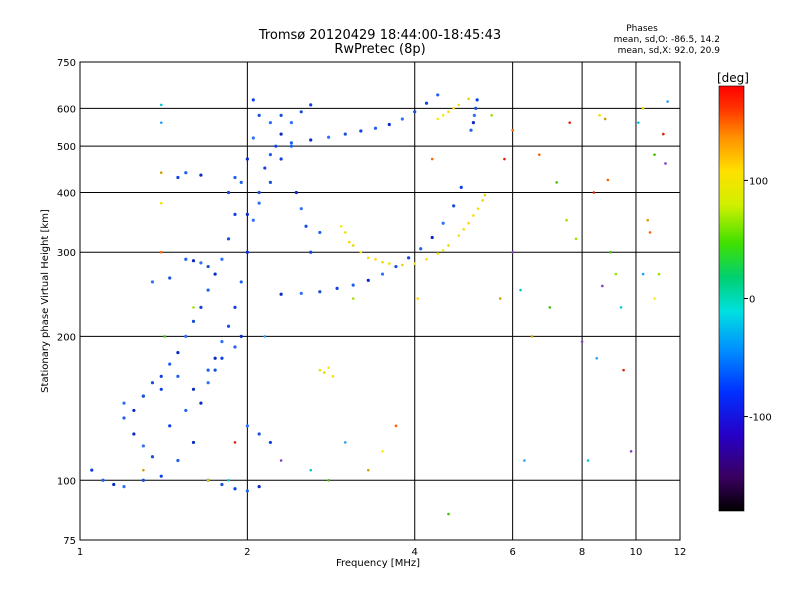 The height and width of the screenshot is (600, 800). I want to click on x-tick-label: 1, so click(80, 552).